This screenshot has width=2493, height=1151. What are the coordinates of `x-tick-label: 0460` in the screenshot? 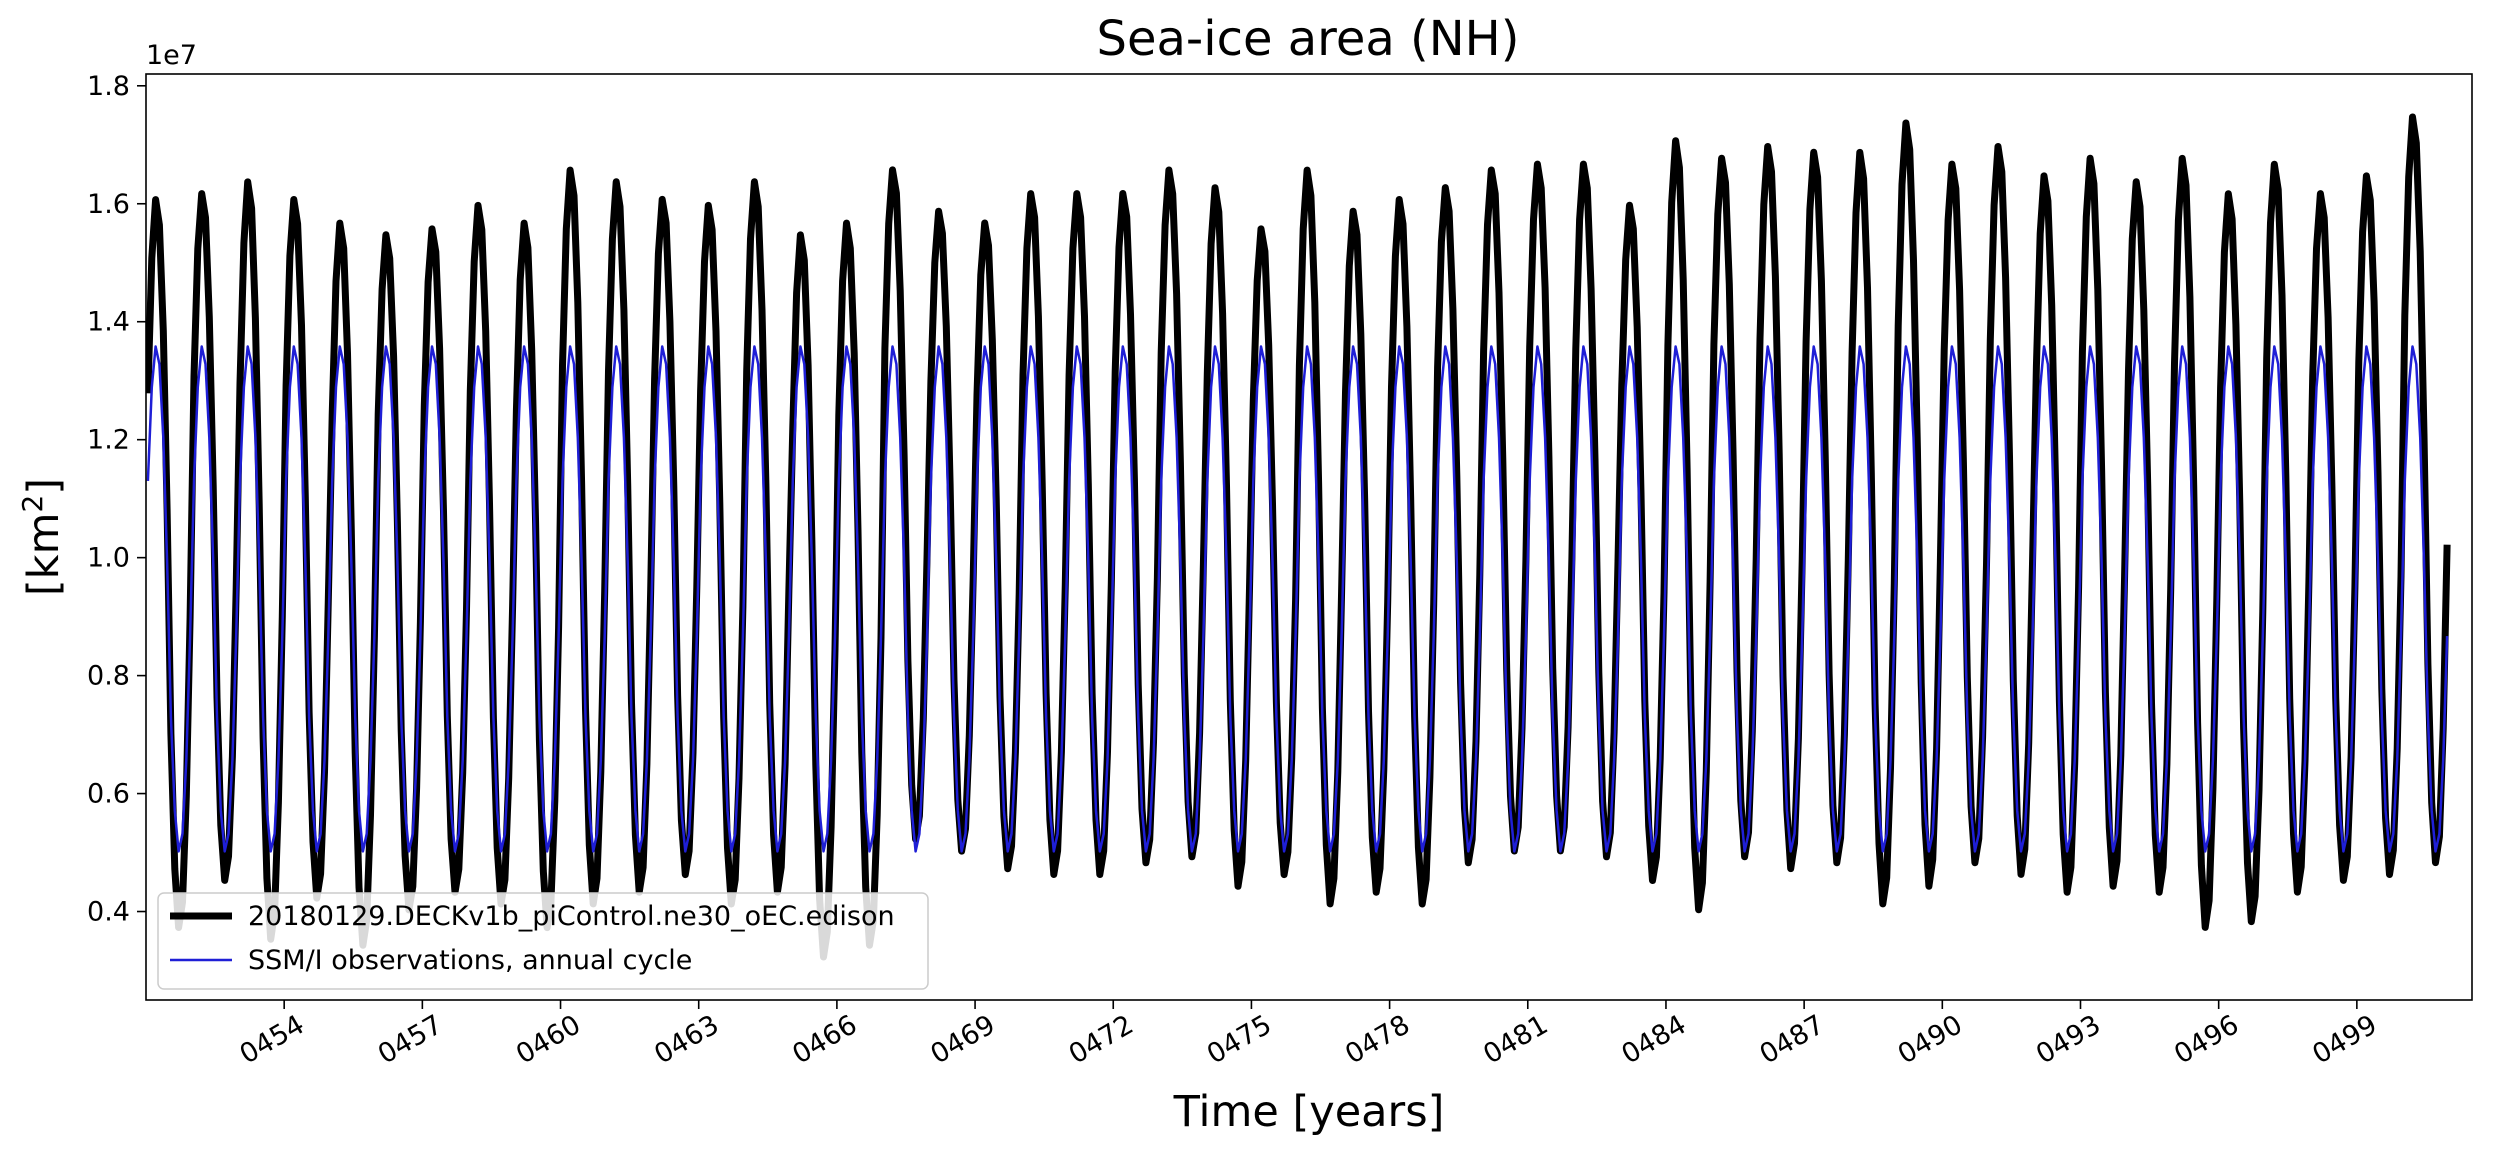 It's located at (548, 1039).